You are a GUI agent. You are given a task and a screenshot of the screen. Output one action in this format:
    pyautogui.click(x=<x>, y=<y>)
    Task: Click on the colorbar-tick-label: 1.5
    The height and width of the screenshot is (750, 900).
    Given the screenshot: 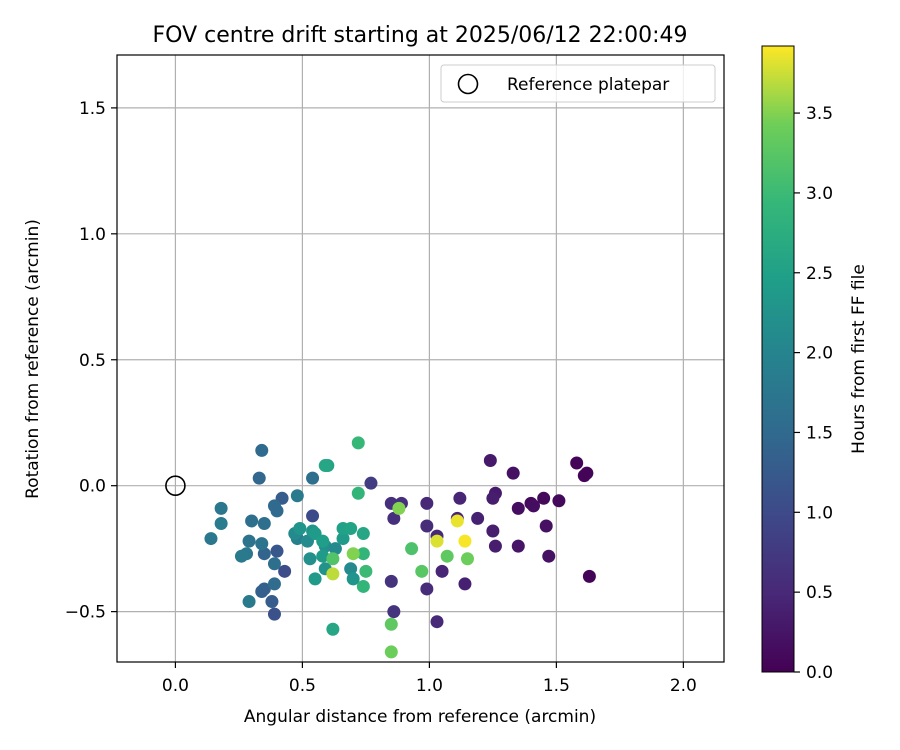 What is the action you would take?
    pyautogui.click(x=819, y=433)
    